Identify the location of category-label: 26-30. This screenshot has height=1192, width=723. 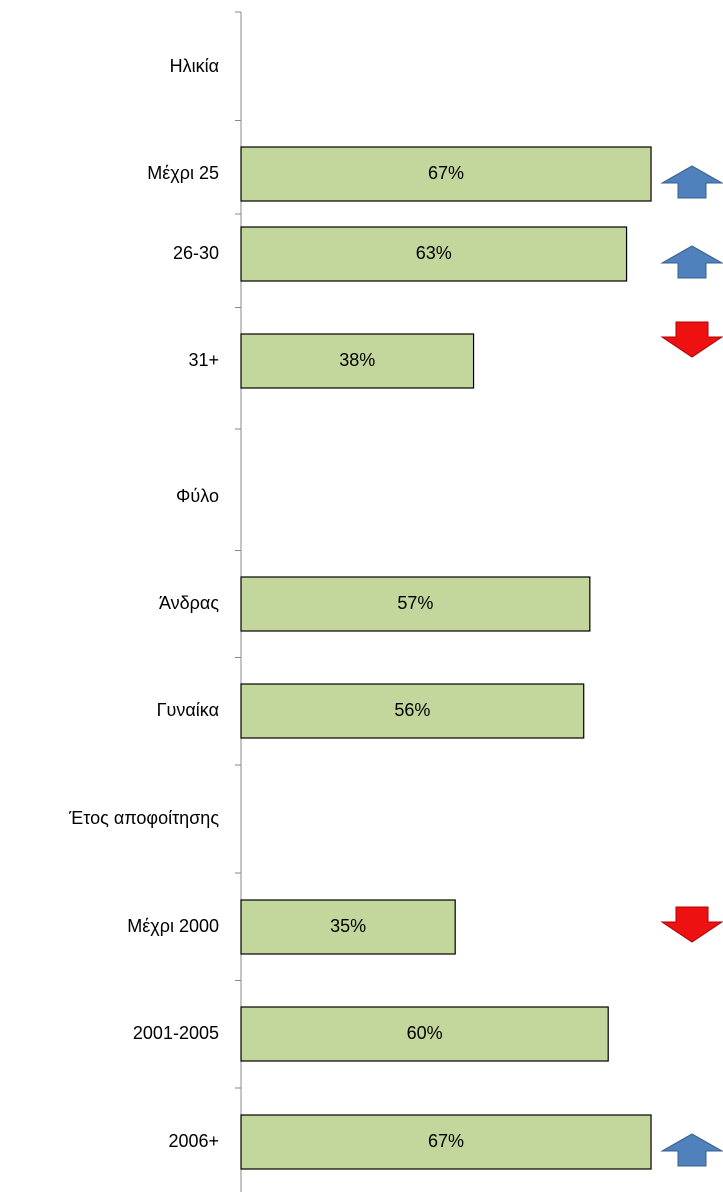
(196, 253).